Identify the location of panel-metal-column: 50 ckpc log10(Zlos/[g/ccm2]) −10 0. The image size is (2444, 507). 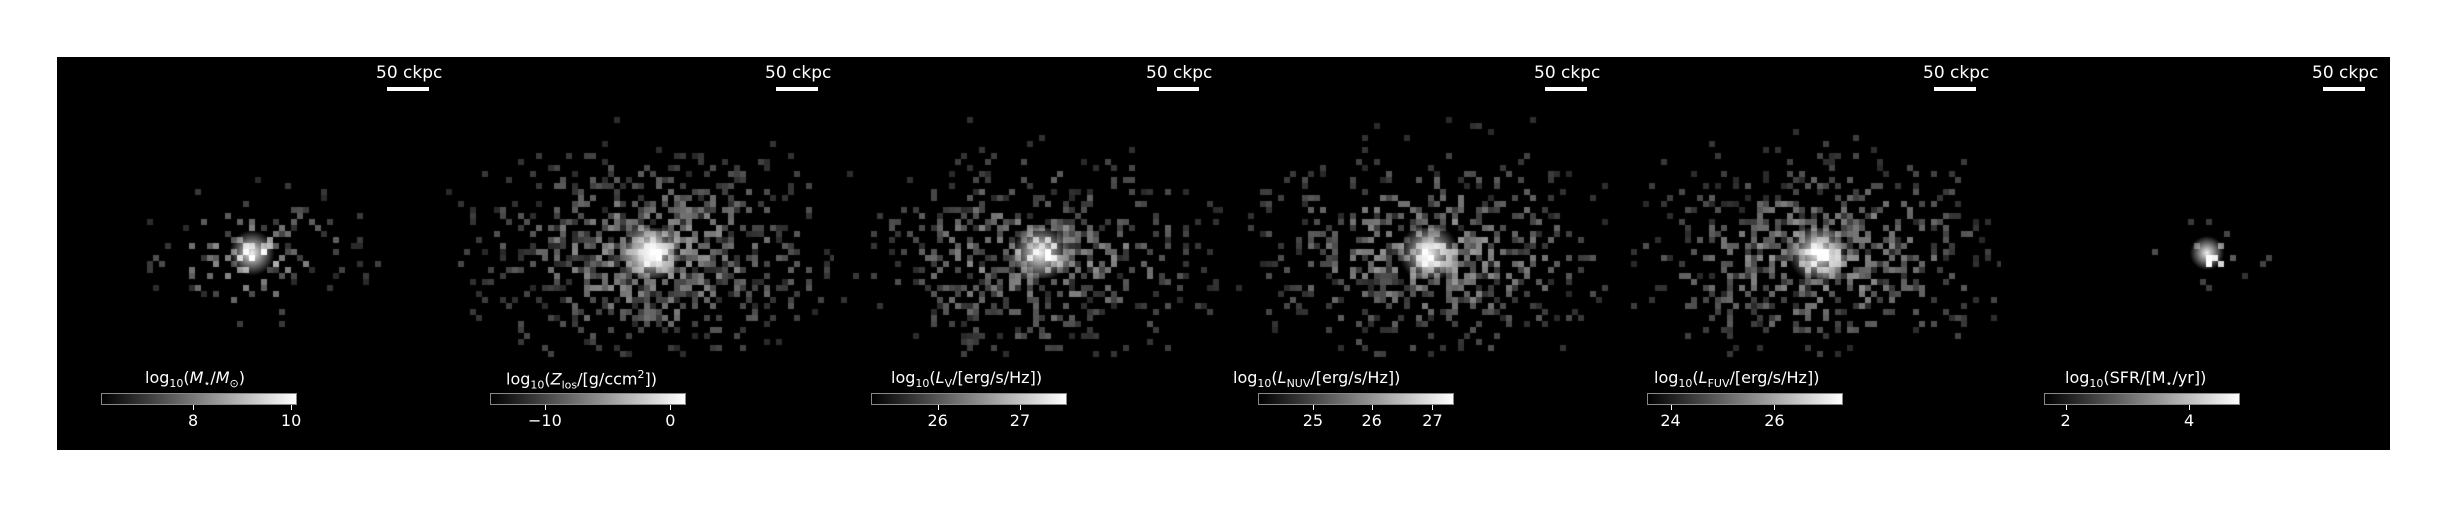
(640, 253).